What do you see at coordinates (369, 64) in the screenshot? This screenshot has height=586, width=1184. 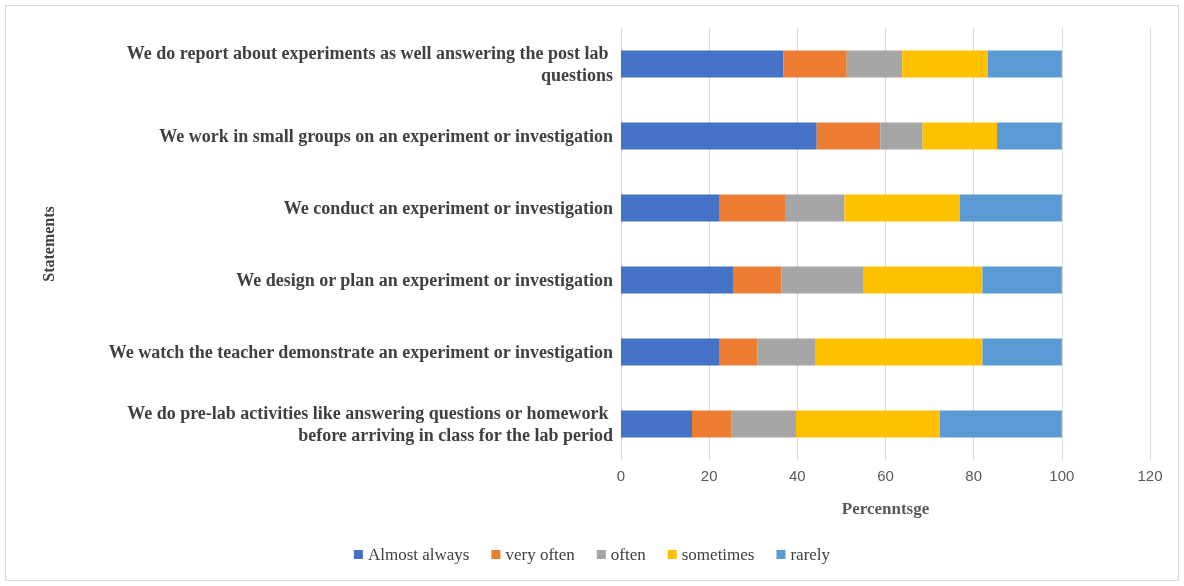 I see `y-tick-label: We do report about experiments as well answering the post lab questions` at bounding box center [369, 64].